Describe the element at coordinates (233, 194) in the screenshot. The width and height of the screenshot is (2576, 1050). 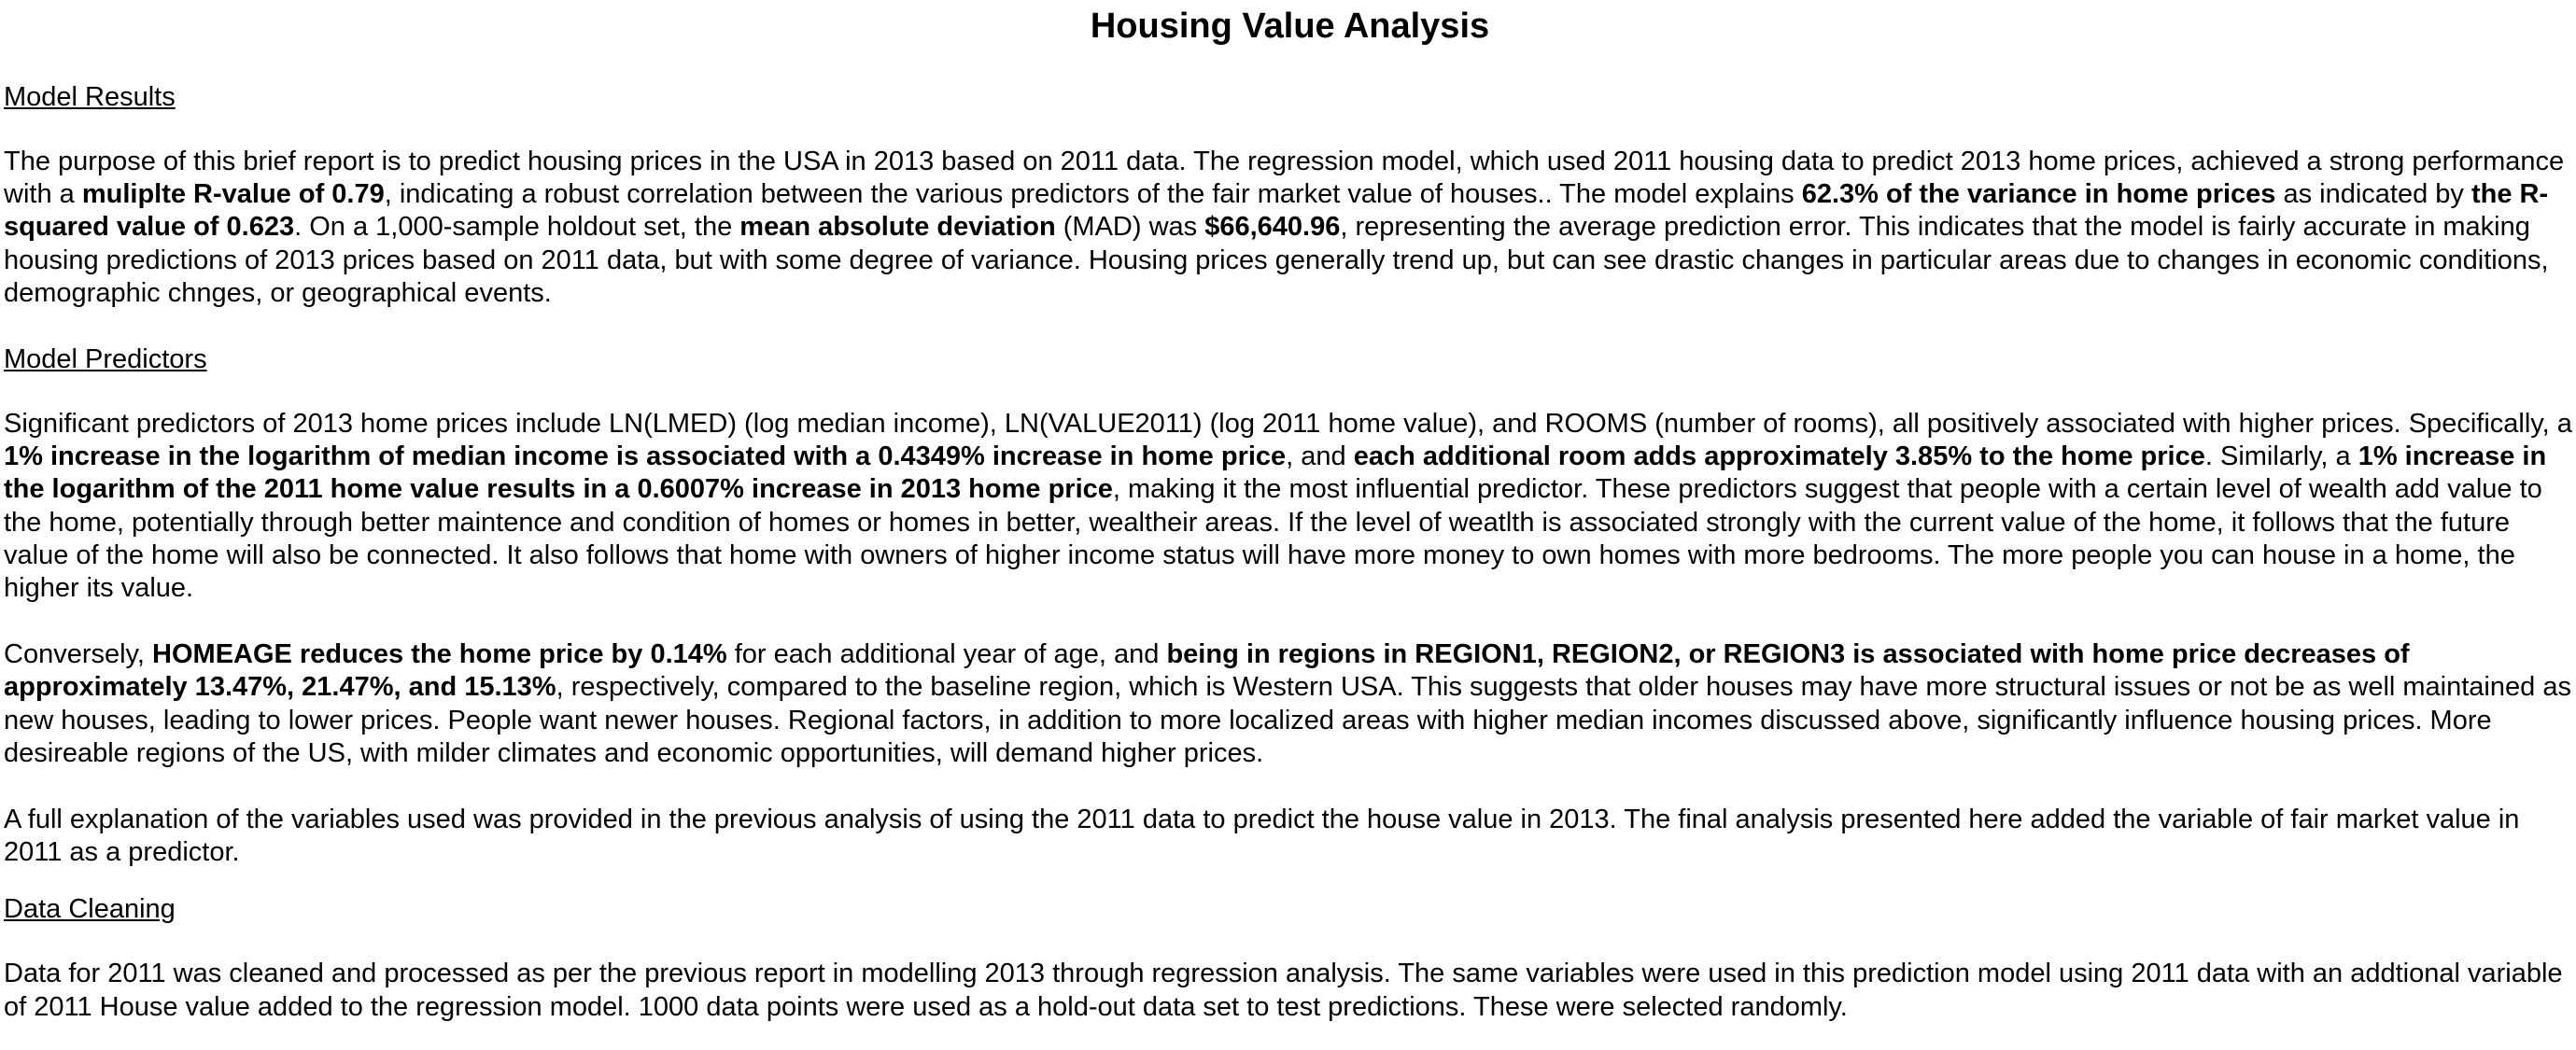
I see `bold-run: muliplte R-value of 0.79` at that location.